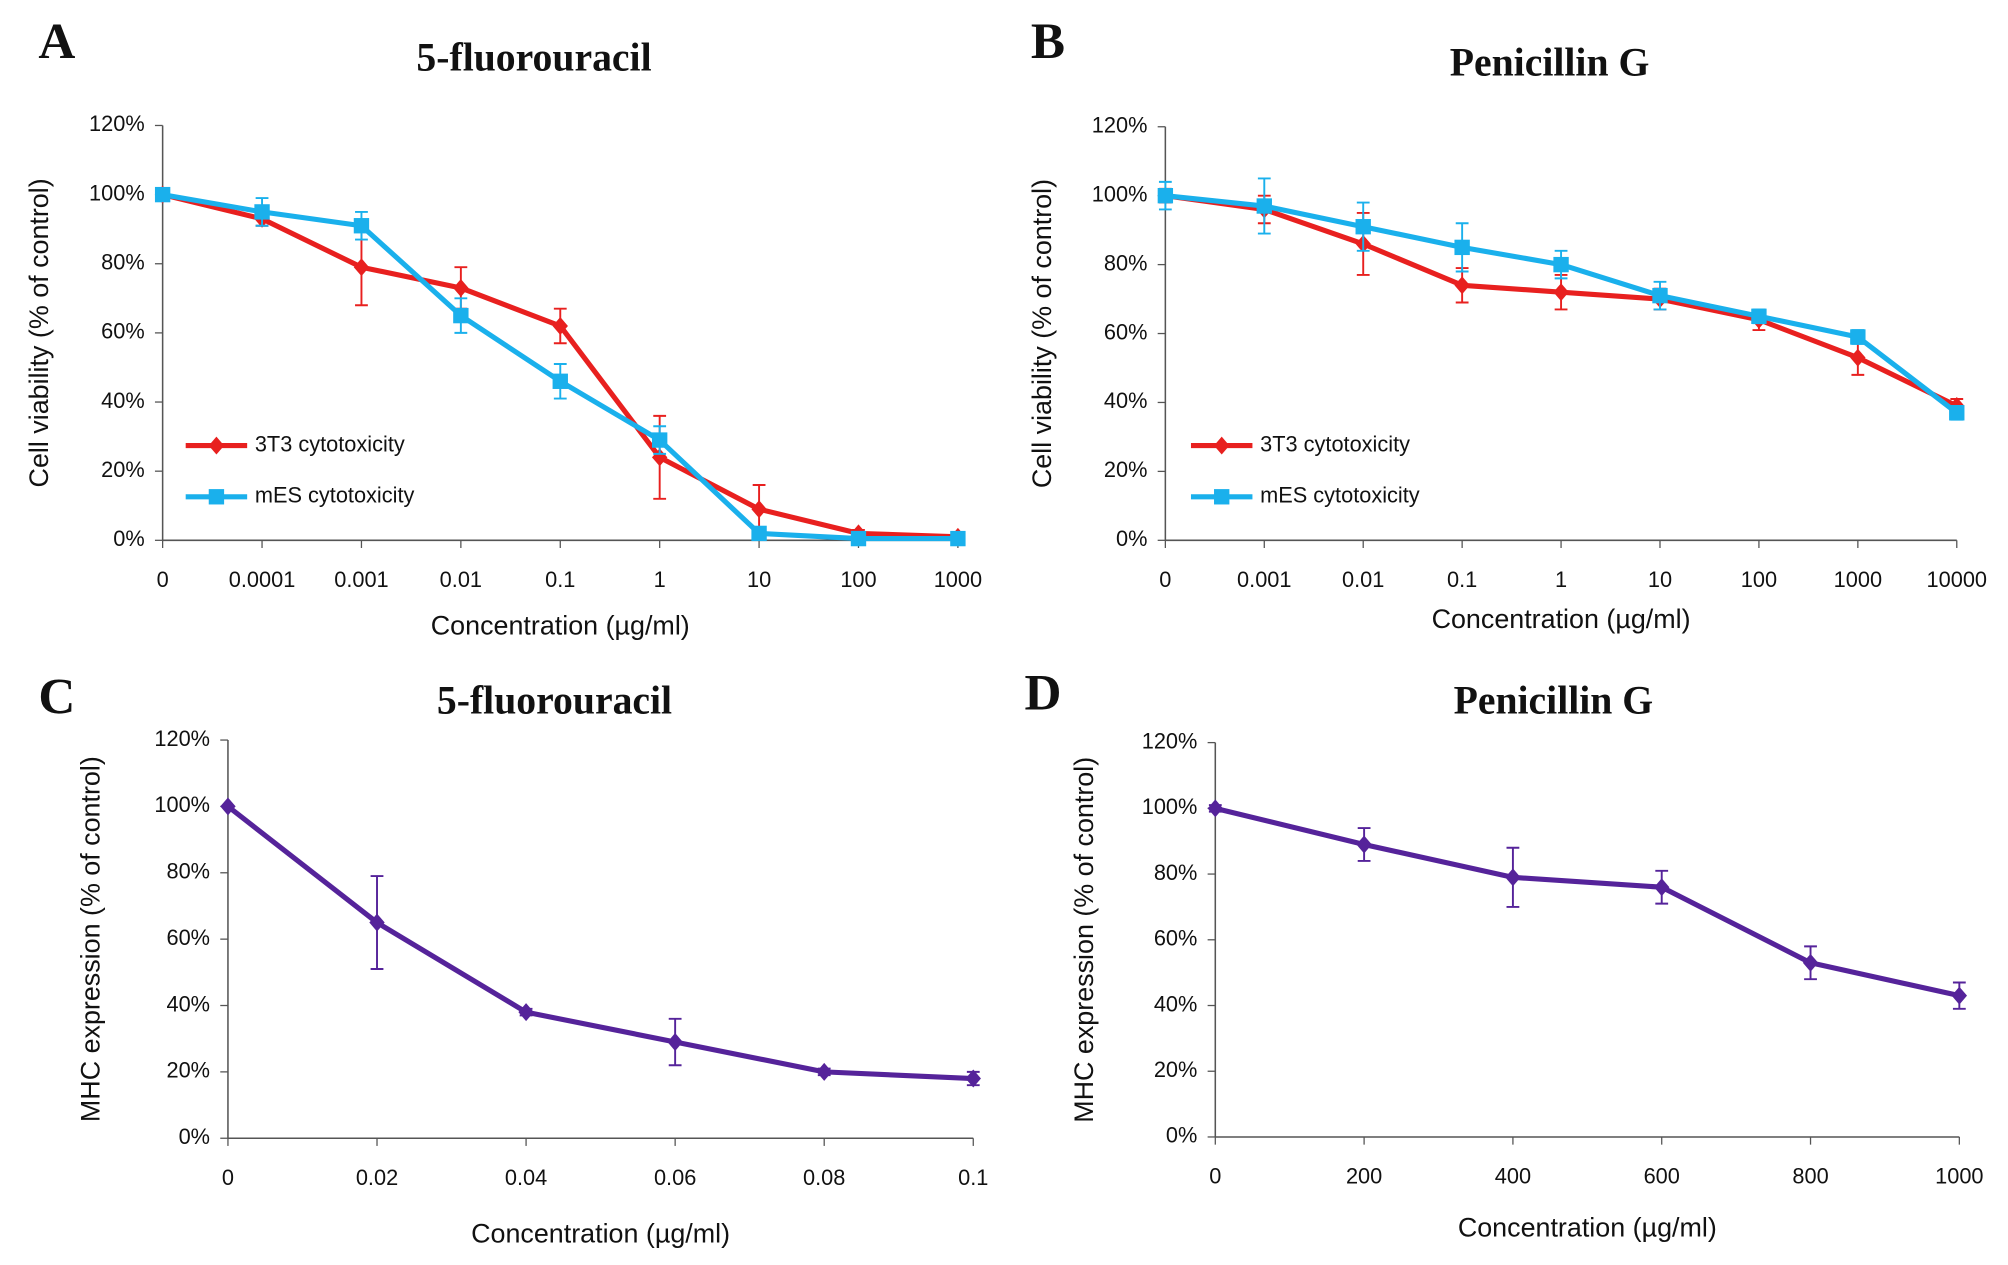  What do you see at coordinates (824, 1177) in the screenshot?
I see `x-tick-label: 0.08` at bounding box center [824, 1177].